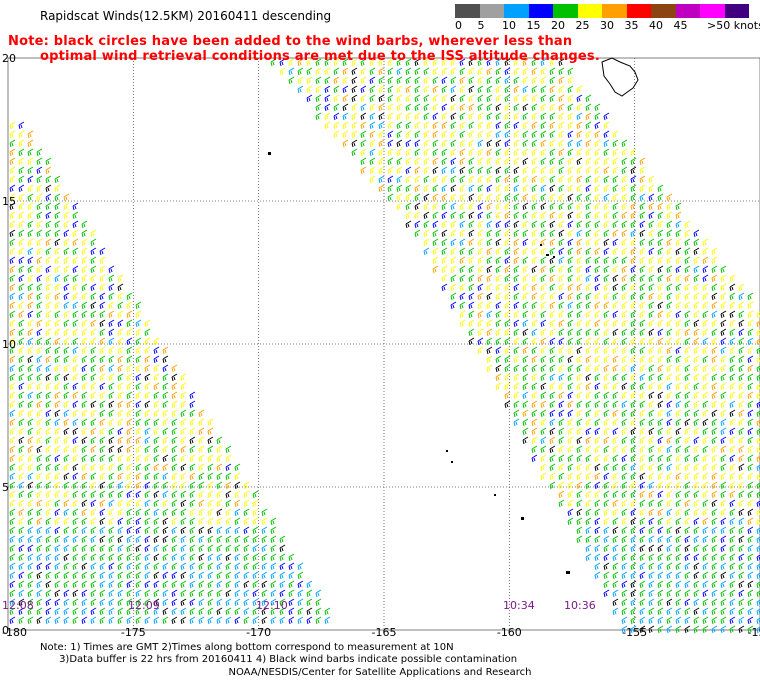 This screenshot has height=688, width=760. Describe the element at coordinates (9, 58) in the screenshot. I see `latitude-label: 20` at that location.